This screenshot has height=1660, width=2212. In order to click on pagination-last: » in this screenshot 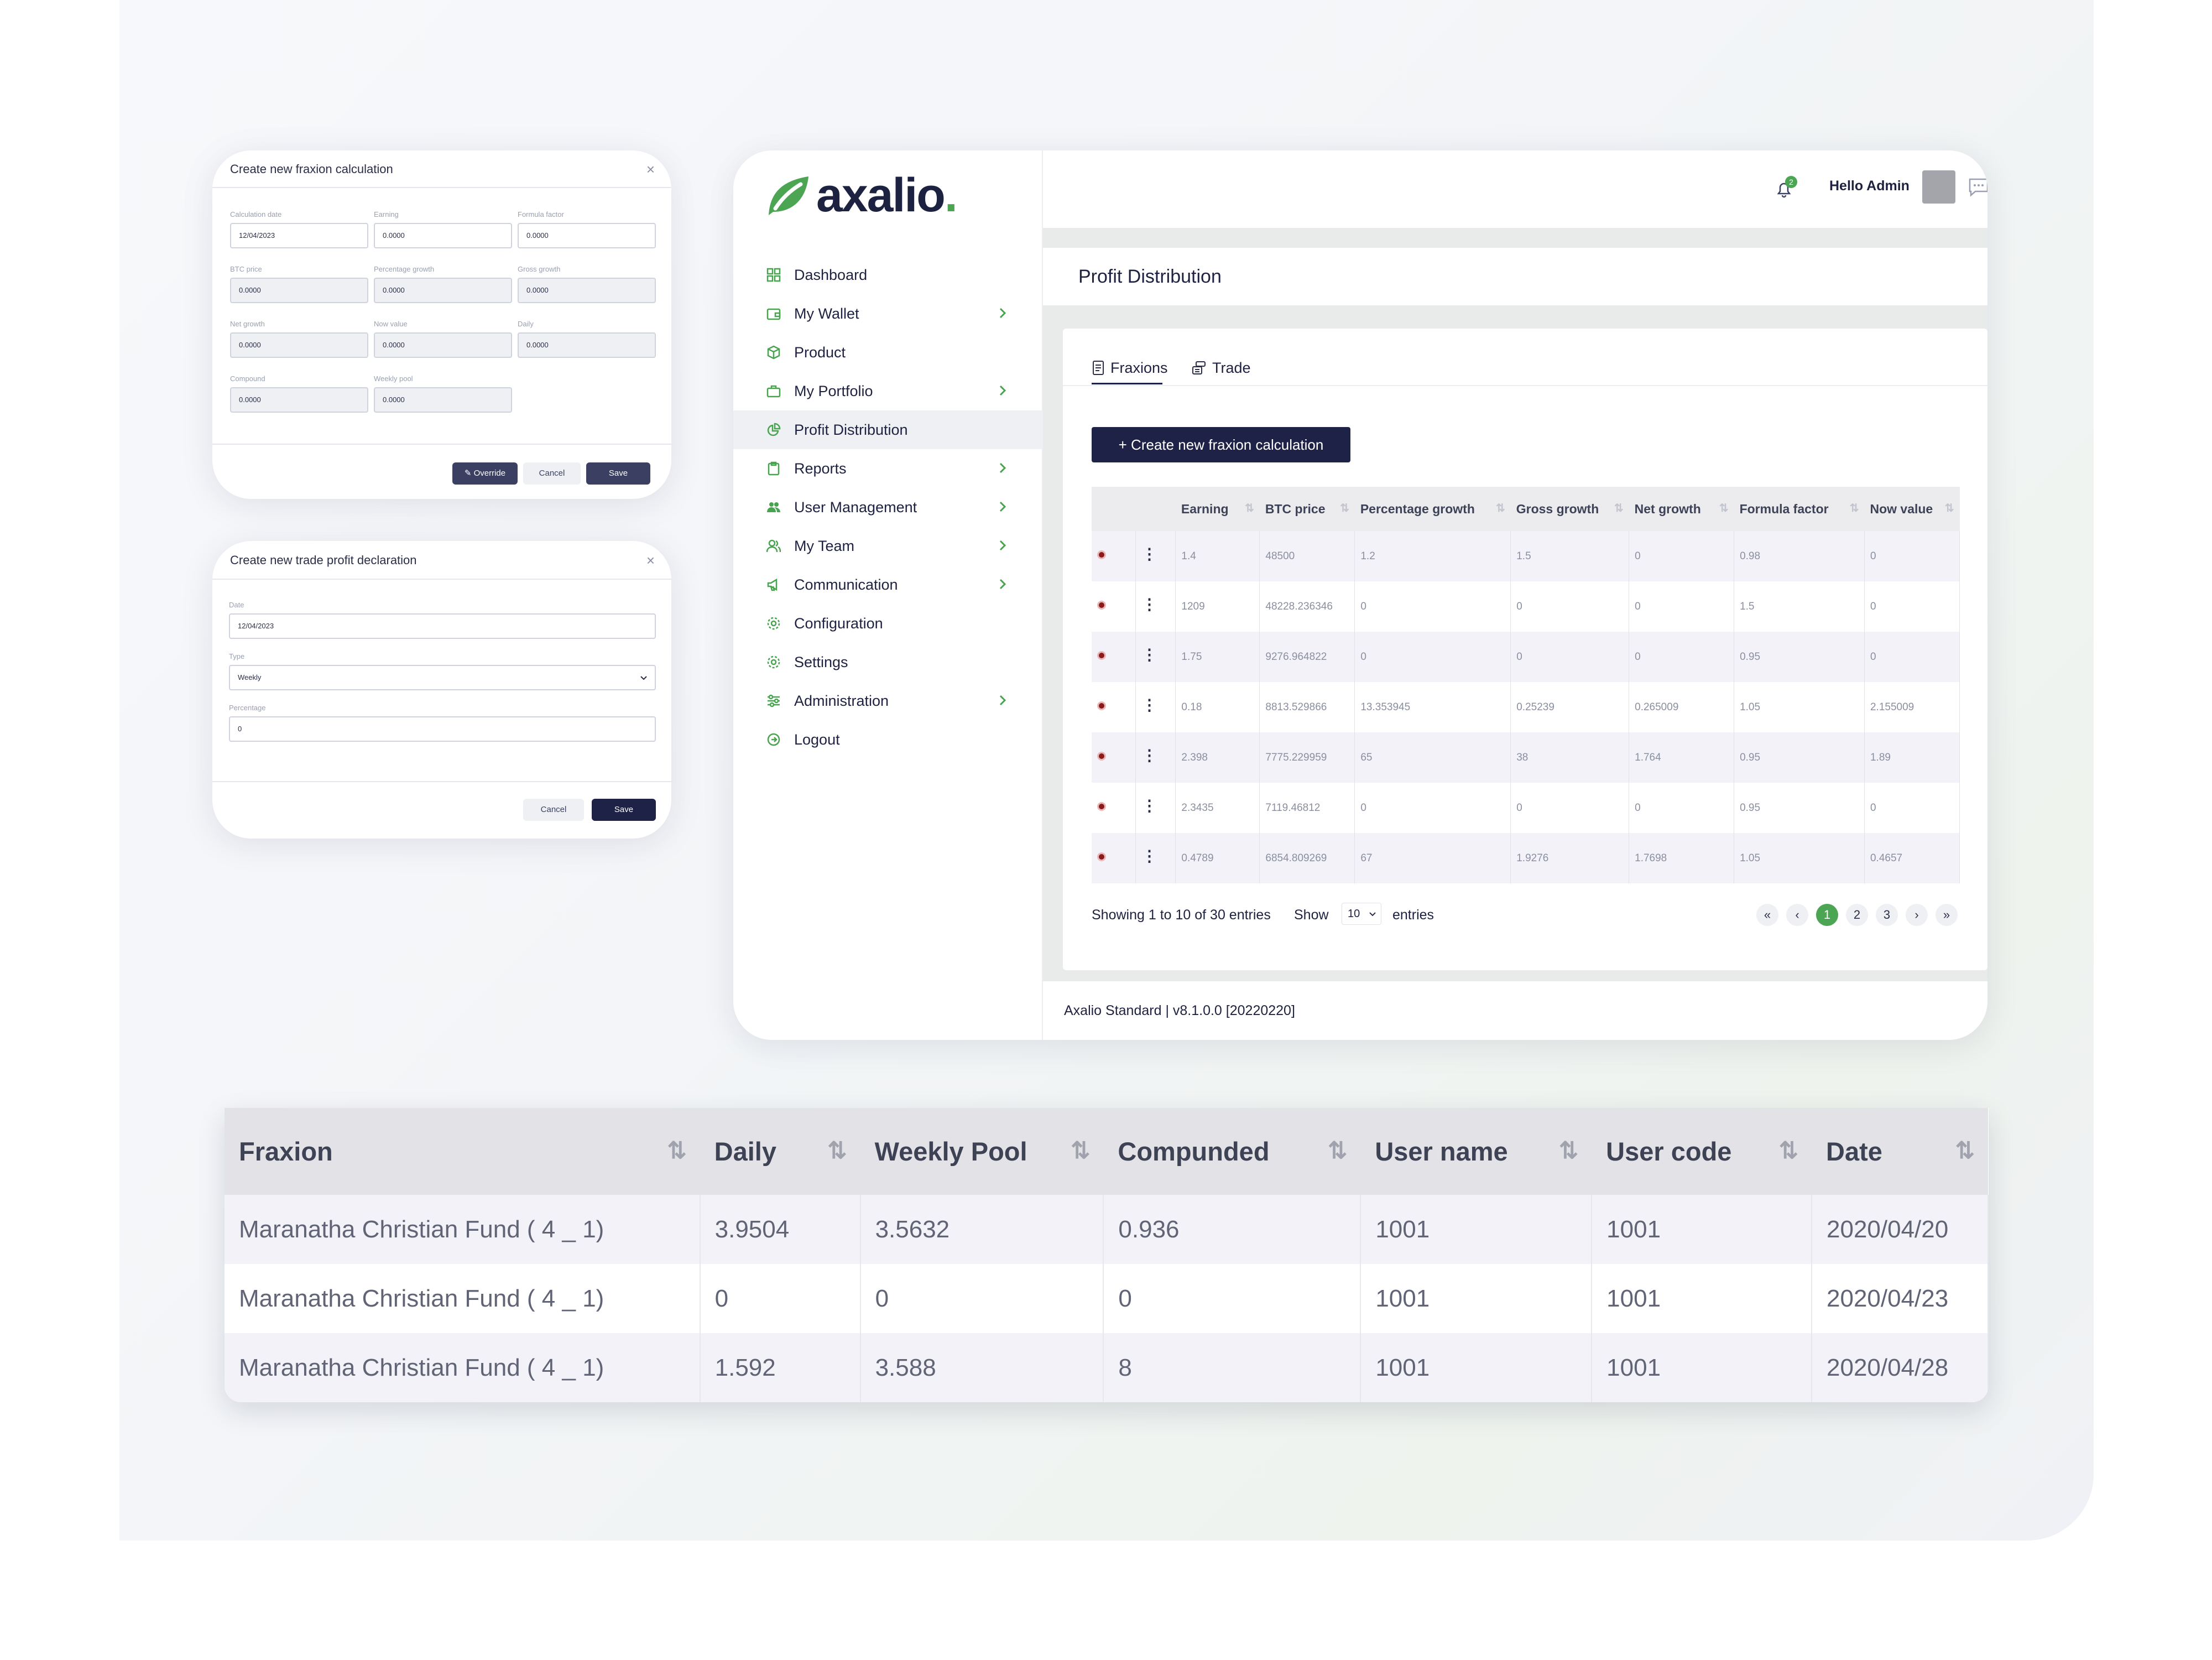, I will do `click(1947, 915)`.